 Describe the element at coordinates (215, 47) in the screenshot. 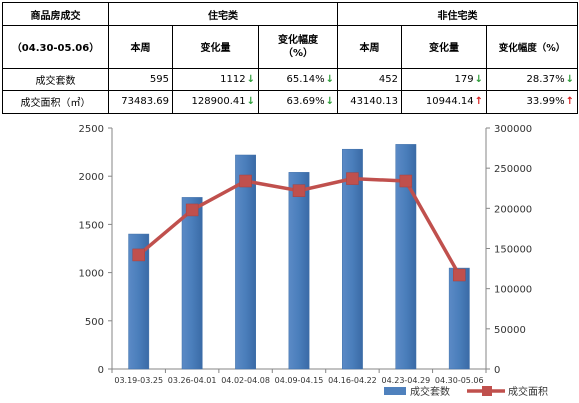

I see `res-change-header: 变化量` at that location.